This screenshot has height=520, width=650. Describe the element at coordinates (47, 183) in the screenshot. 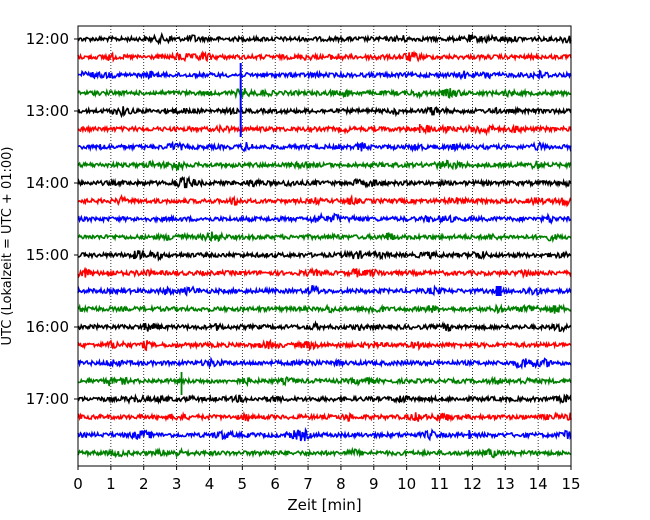

I see `y-tick-label: 14:00` at that location.